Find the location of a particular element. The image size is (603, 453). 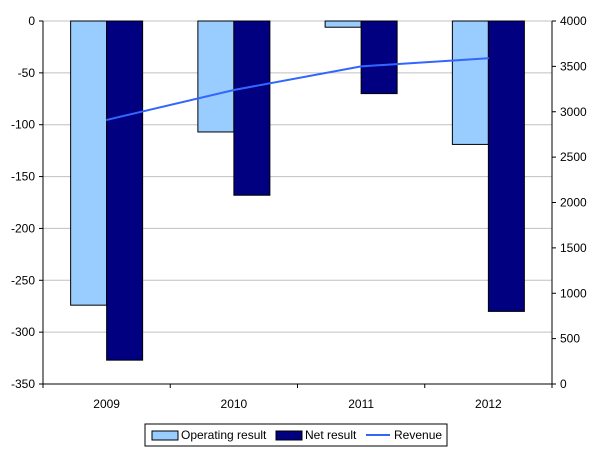

series-line-revenue is located at coordinates (297, 89).